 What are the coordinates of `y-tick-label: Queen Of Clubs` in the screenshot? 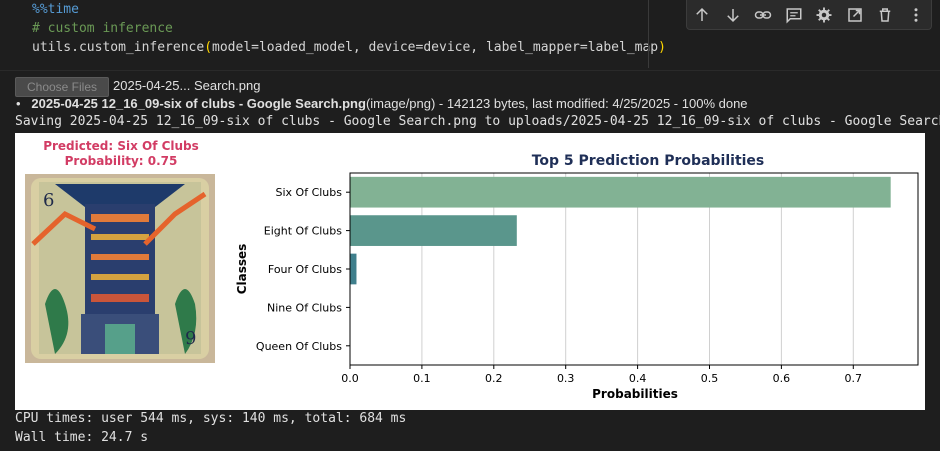 It's located at (299, 346).